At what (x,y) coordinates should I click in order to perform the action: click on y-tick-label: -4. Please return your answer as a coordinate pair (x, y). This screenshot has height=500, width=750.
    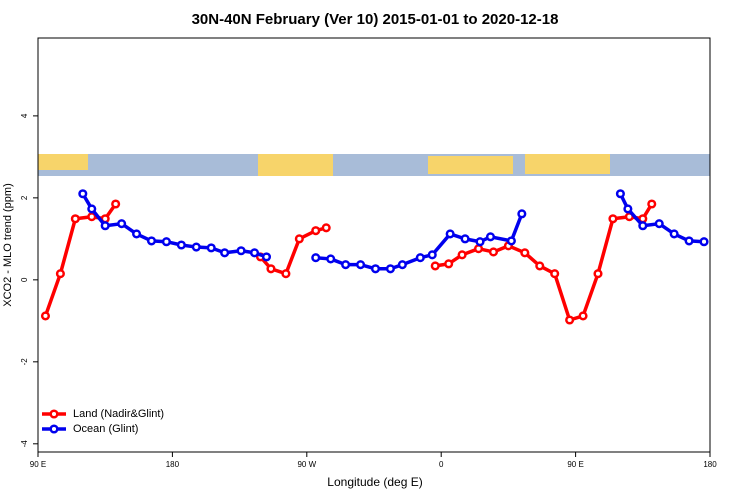
    Looking at the image, I should click on (24, 444).